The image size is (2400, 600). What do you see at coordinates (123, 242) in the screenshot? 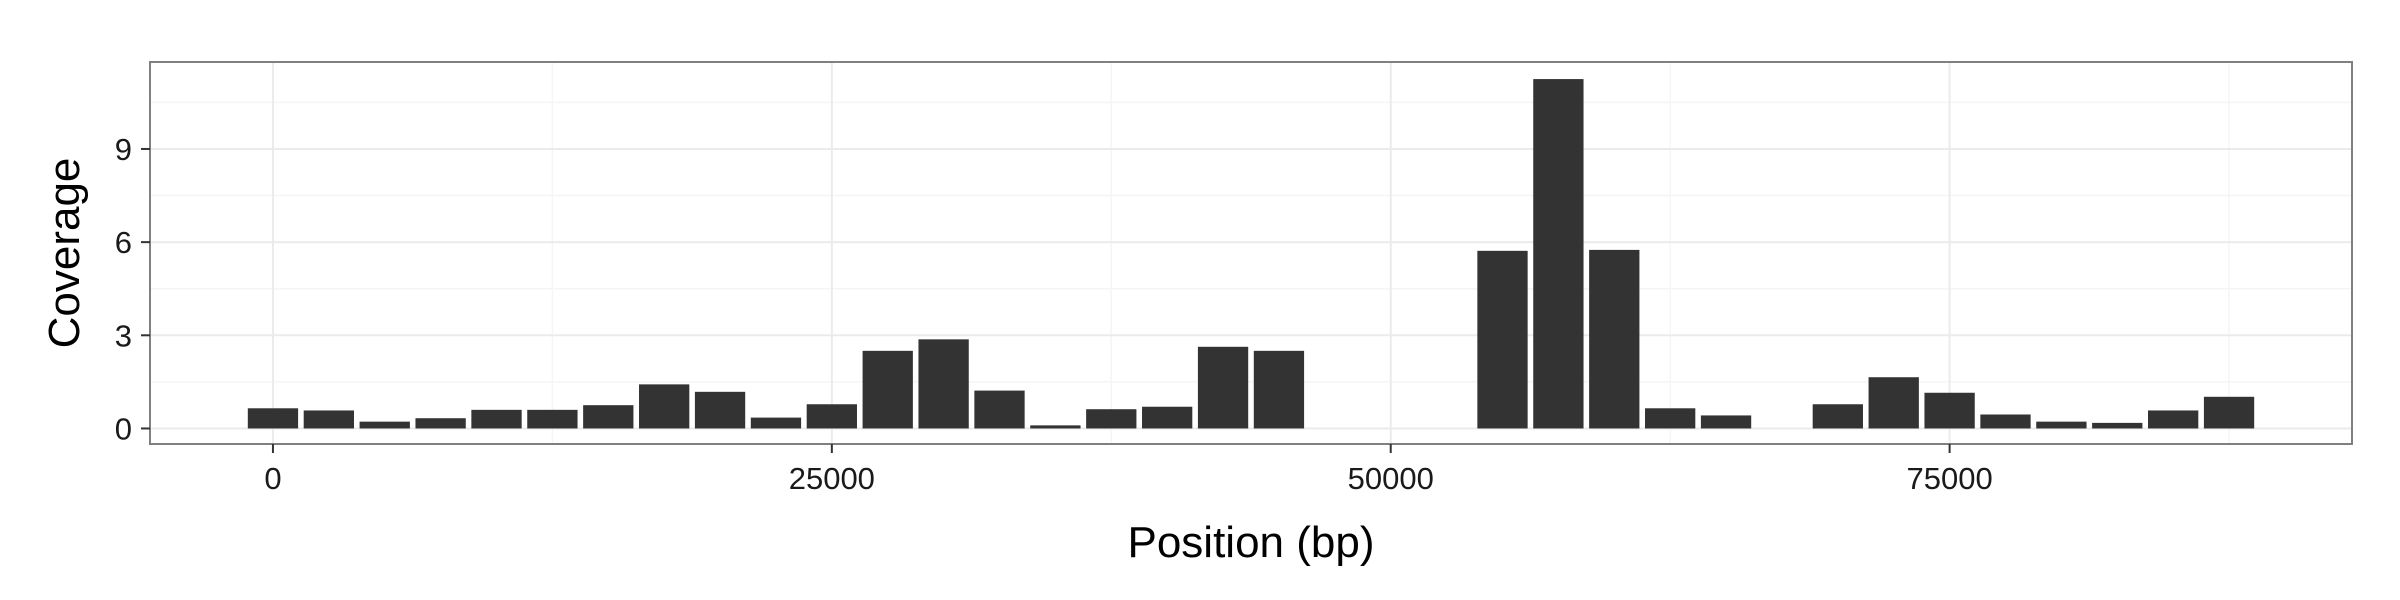
I see `y-tick-label: 6` at bounding box center [123, 242].